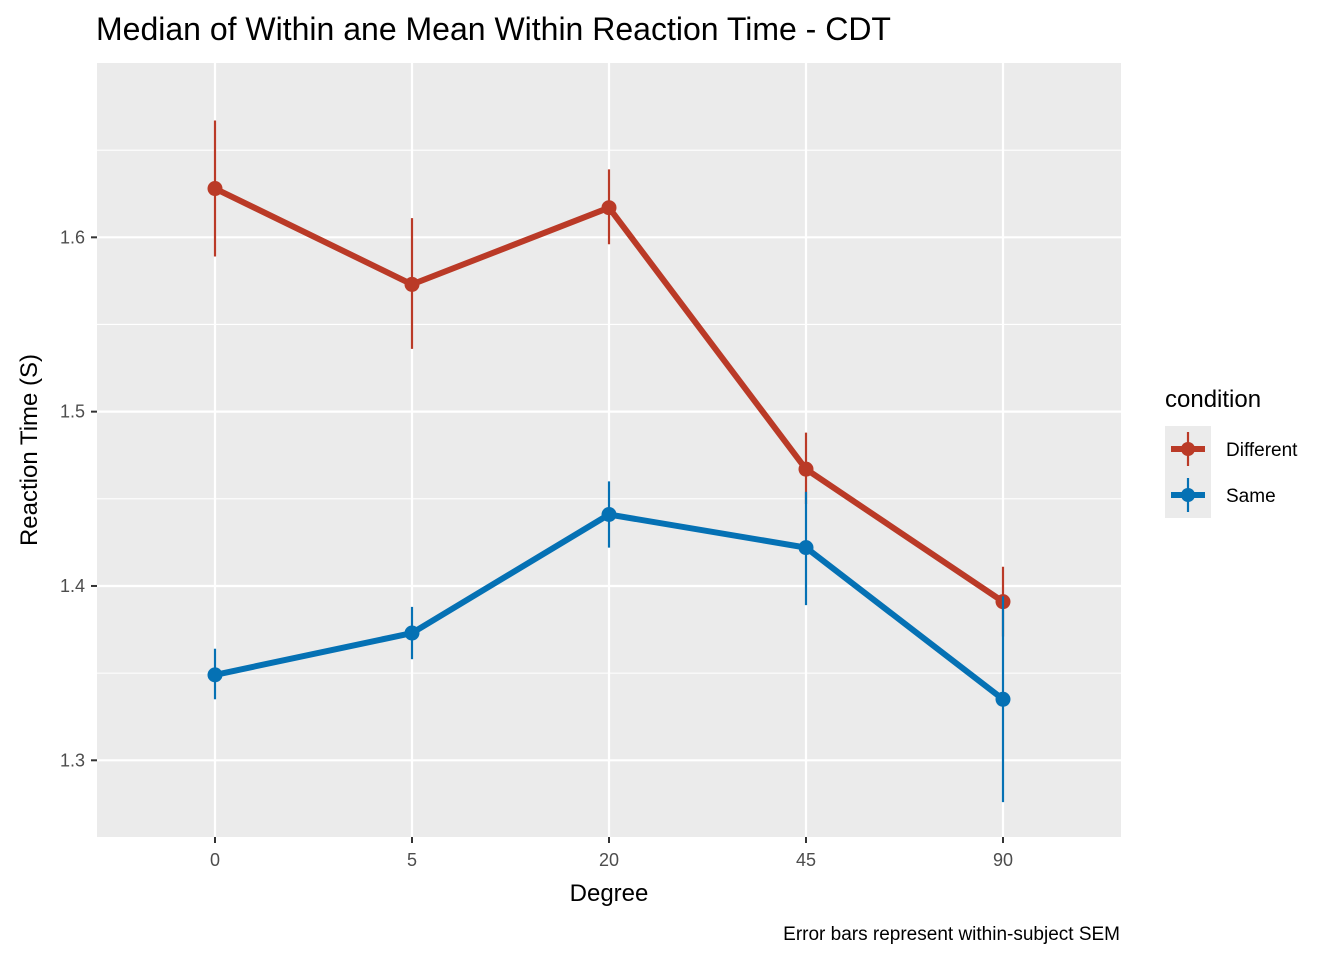 The width and height of the screenshot is (1344, 960). What do you see at coordinates (215, 860) in the screenshot?
I see `x-tick-label: 0` at bounding box center [215, 860].